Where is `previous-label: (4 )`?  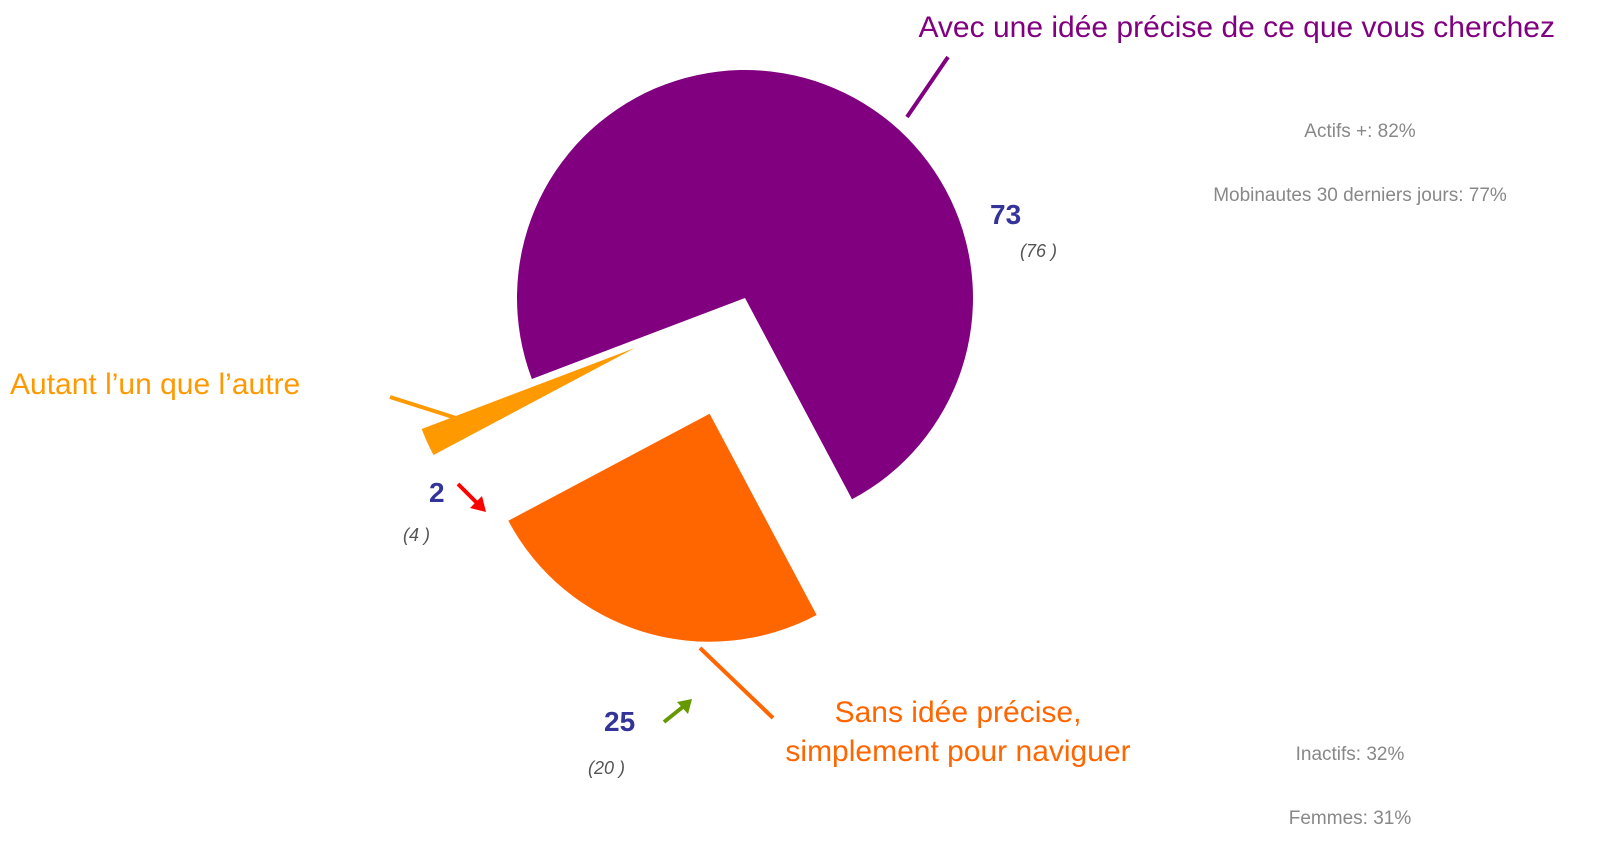 previous-label: (4 ) is located at coordinates (416, 535).